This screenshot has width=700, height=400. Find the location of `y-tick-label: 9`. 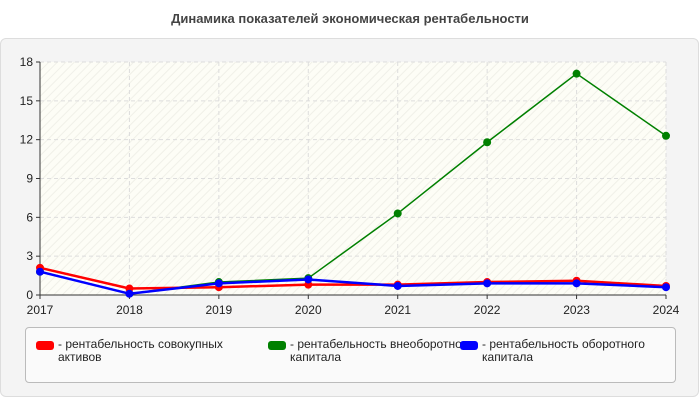

y-tick-label: 9 is located at coordinates (29, 179).